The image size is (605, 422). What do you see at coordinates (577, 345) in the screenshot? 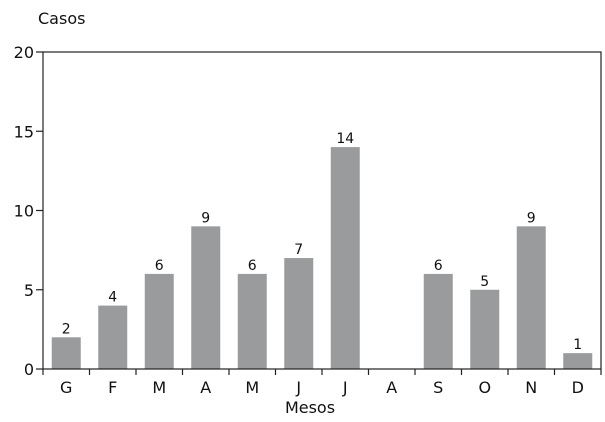
I see `bar-value-label: 1` at bounding box center [577, 345].